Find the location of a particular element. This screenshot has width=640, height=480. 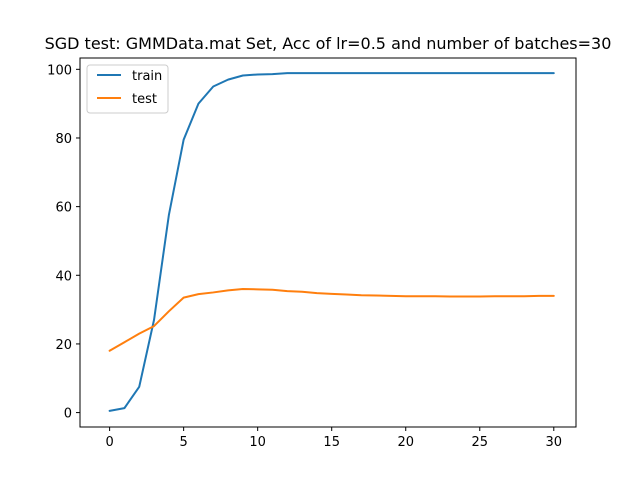

legend-label-train: train is located at coordinates (147, 76).